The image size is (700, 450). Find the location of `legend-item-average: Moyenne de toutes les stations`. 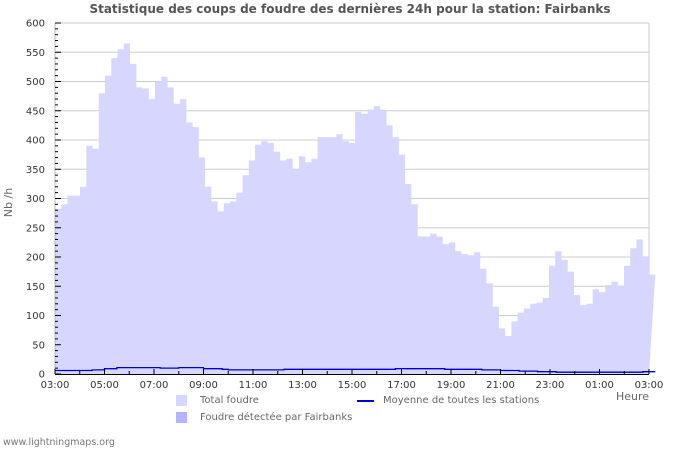

legend-item-average: Moyenne de toutes les stations is located at coordinates (448, 400).